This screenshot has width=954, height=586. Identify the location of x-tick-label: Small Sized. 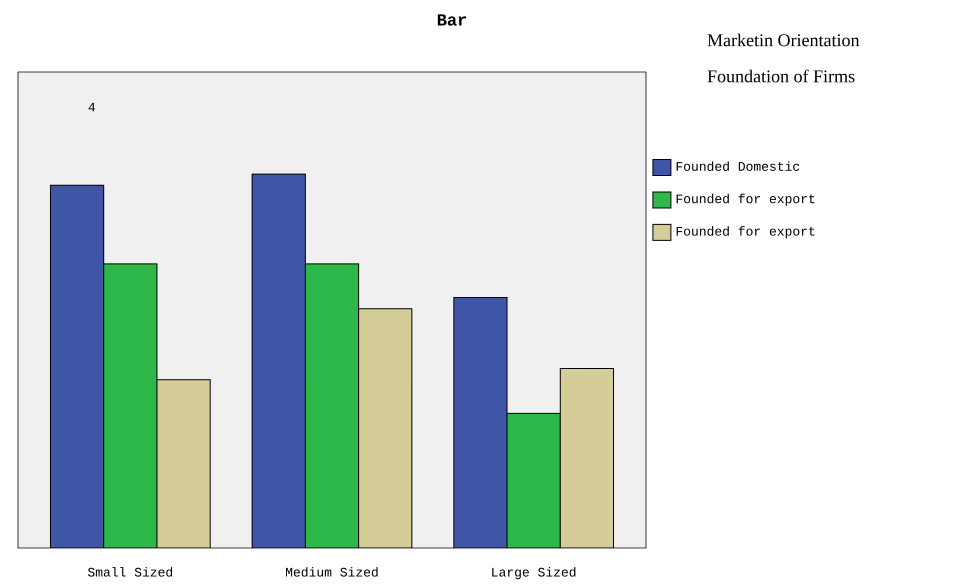
(130, 572).